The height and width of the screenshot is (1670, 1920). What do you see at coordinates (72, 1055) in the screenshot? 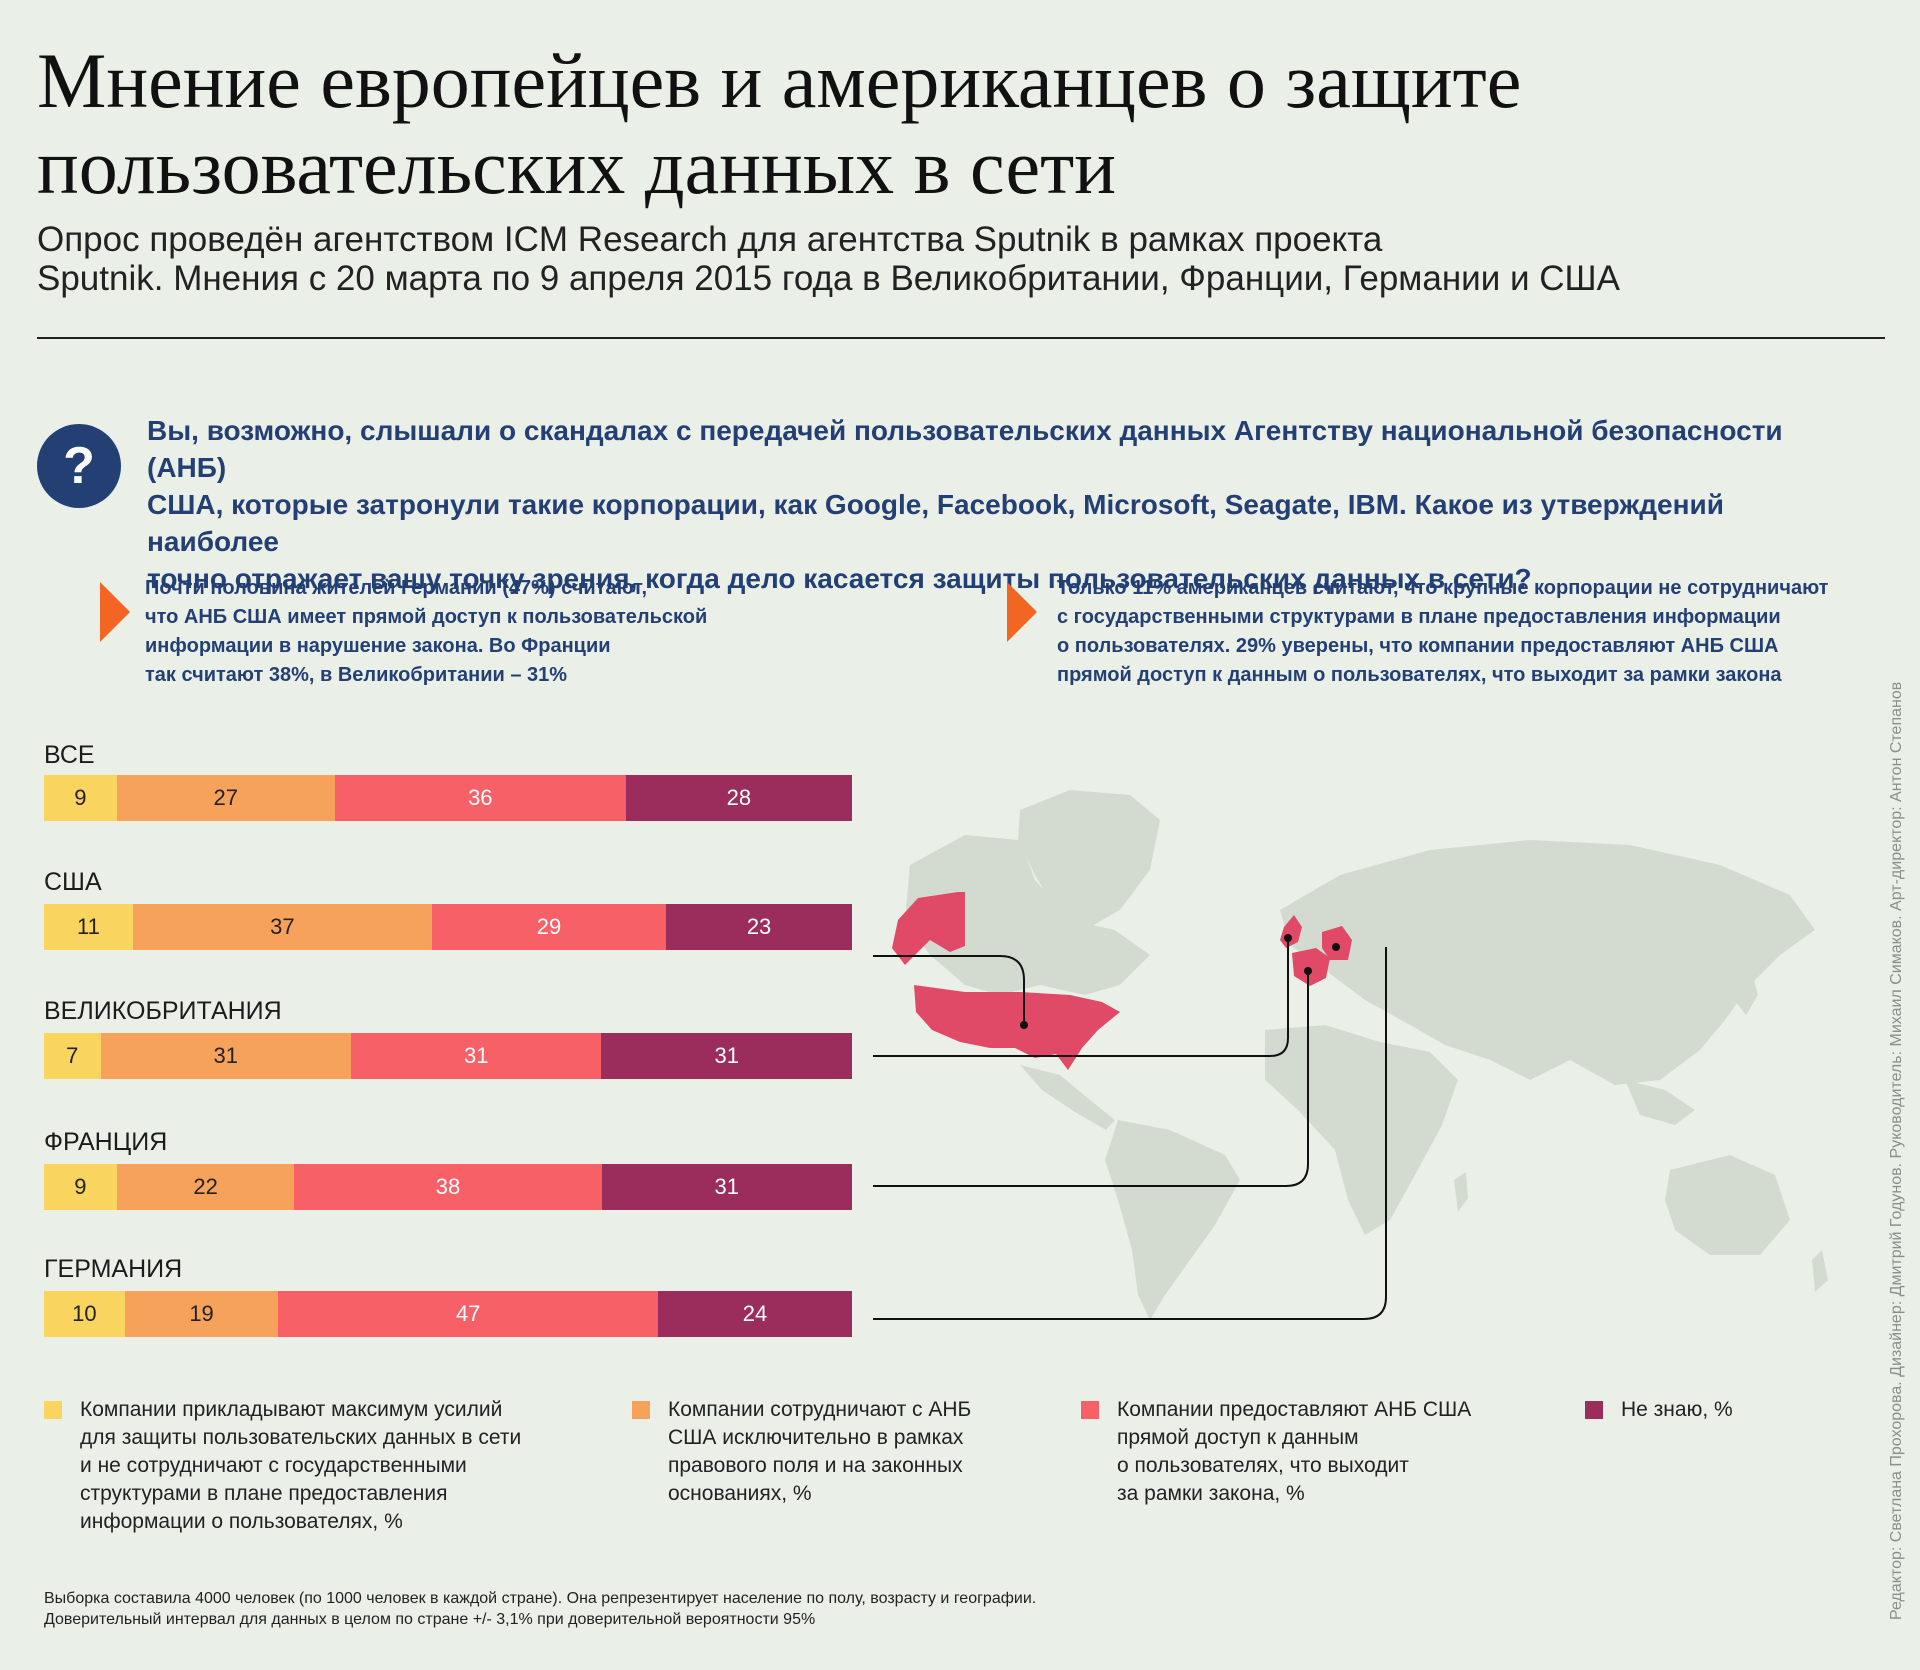
I see `data-label: 7` at bounding box center [72, 1055].